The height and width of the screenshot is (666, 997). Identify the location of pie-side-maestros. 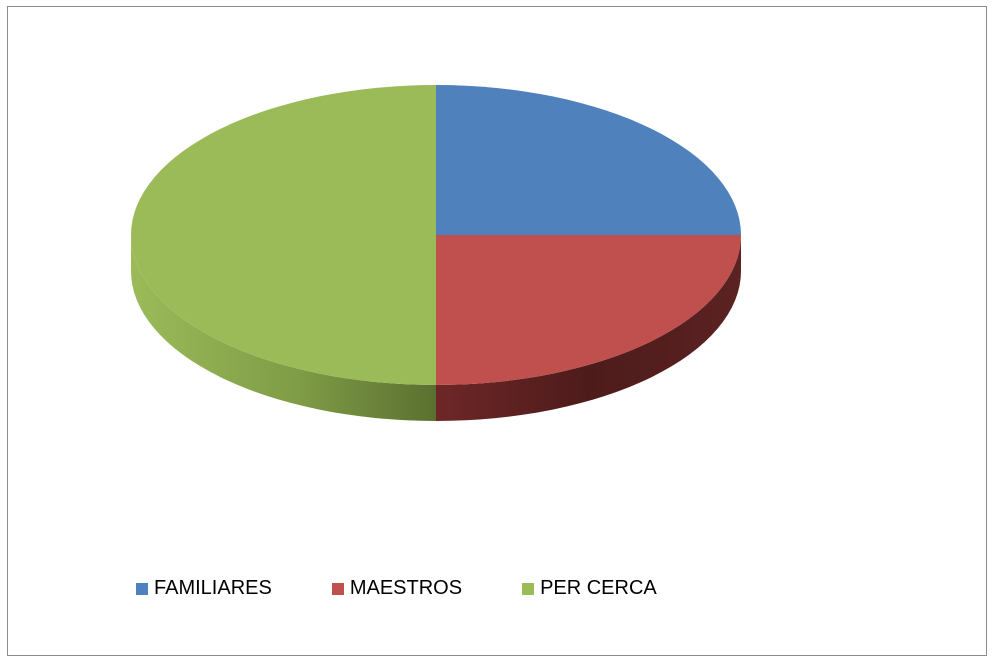
(588, 328).